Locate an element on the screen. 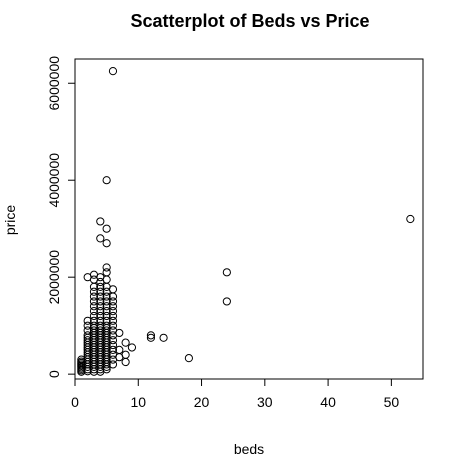  y-tick-label: 6000000 is located at coordinates (54, 83).